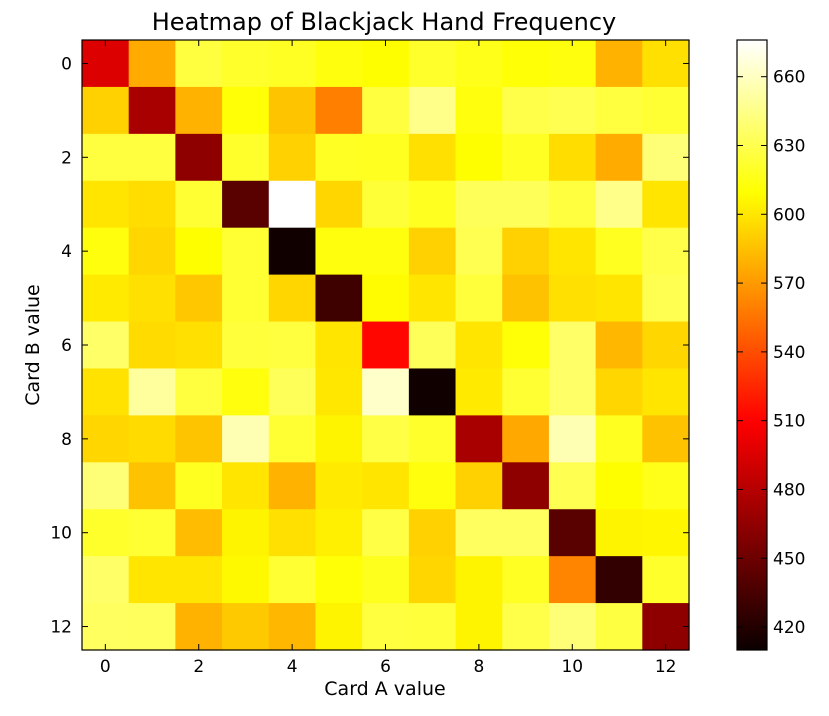 The image size is (829, 716). What do you see at coordinates (789, 628) in the screenshot?
I see `colorbar-tick-label: 420` at bounding box center [789, 628].